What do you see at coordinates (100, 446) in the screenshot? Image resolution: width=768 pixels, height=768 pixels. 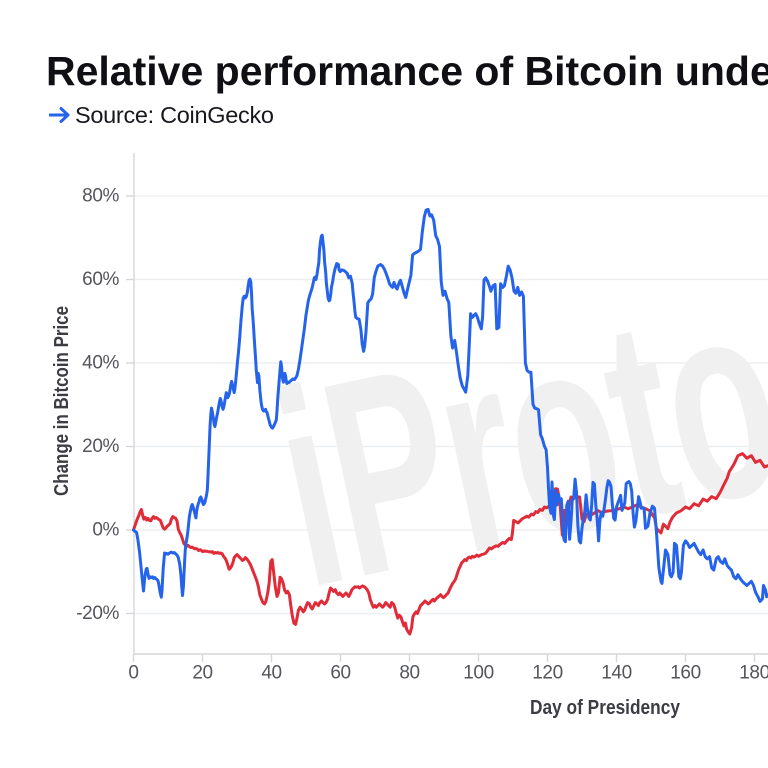 I see `svg-text: 20%` at bounding box center [100, 446].